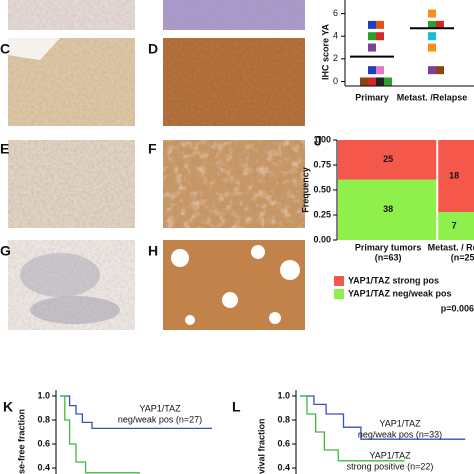 The image size is (474, 474). Describe the element at coordinates (388, 257) in the screenshot. I see `x-tick-label: (n=63)` at that location.